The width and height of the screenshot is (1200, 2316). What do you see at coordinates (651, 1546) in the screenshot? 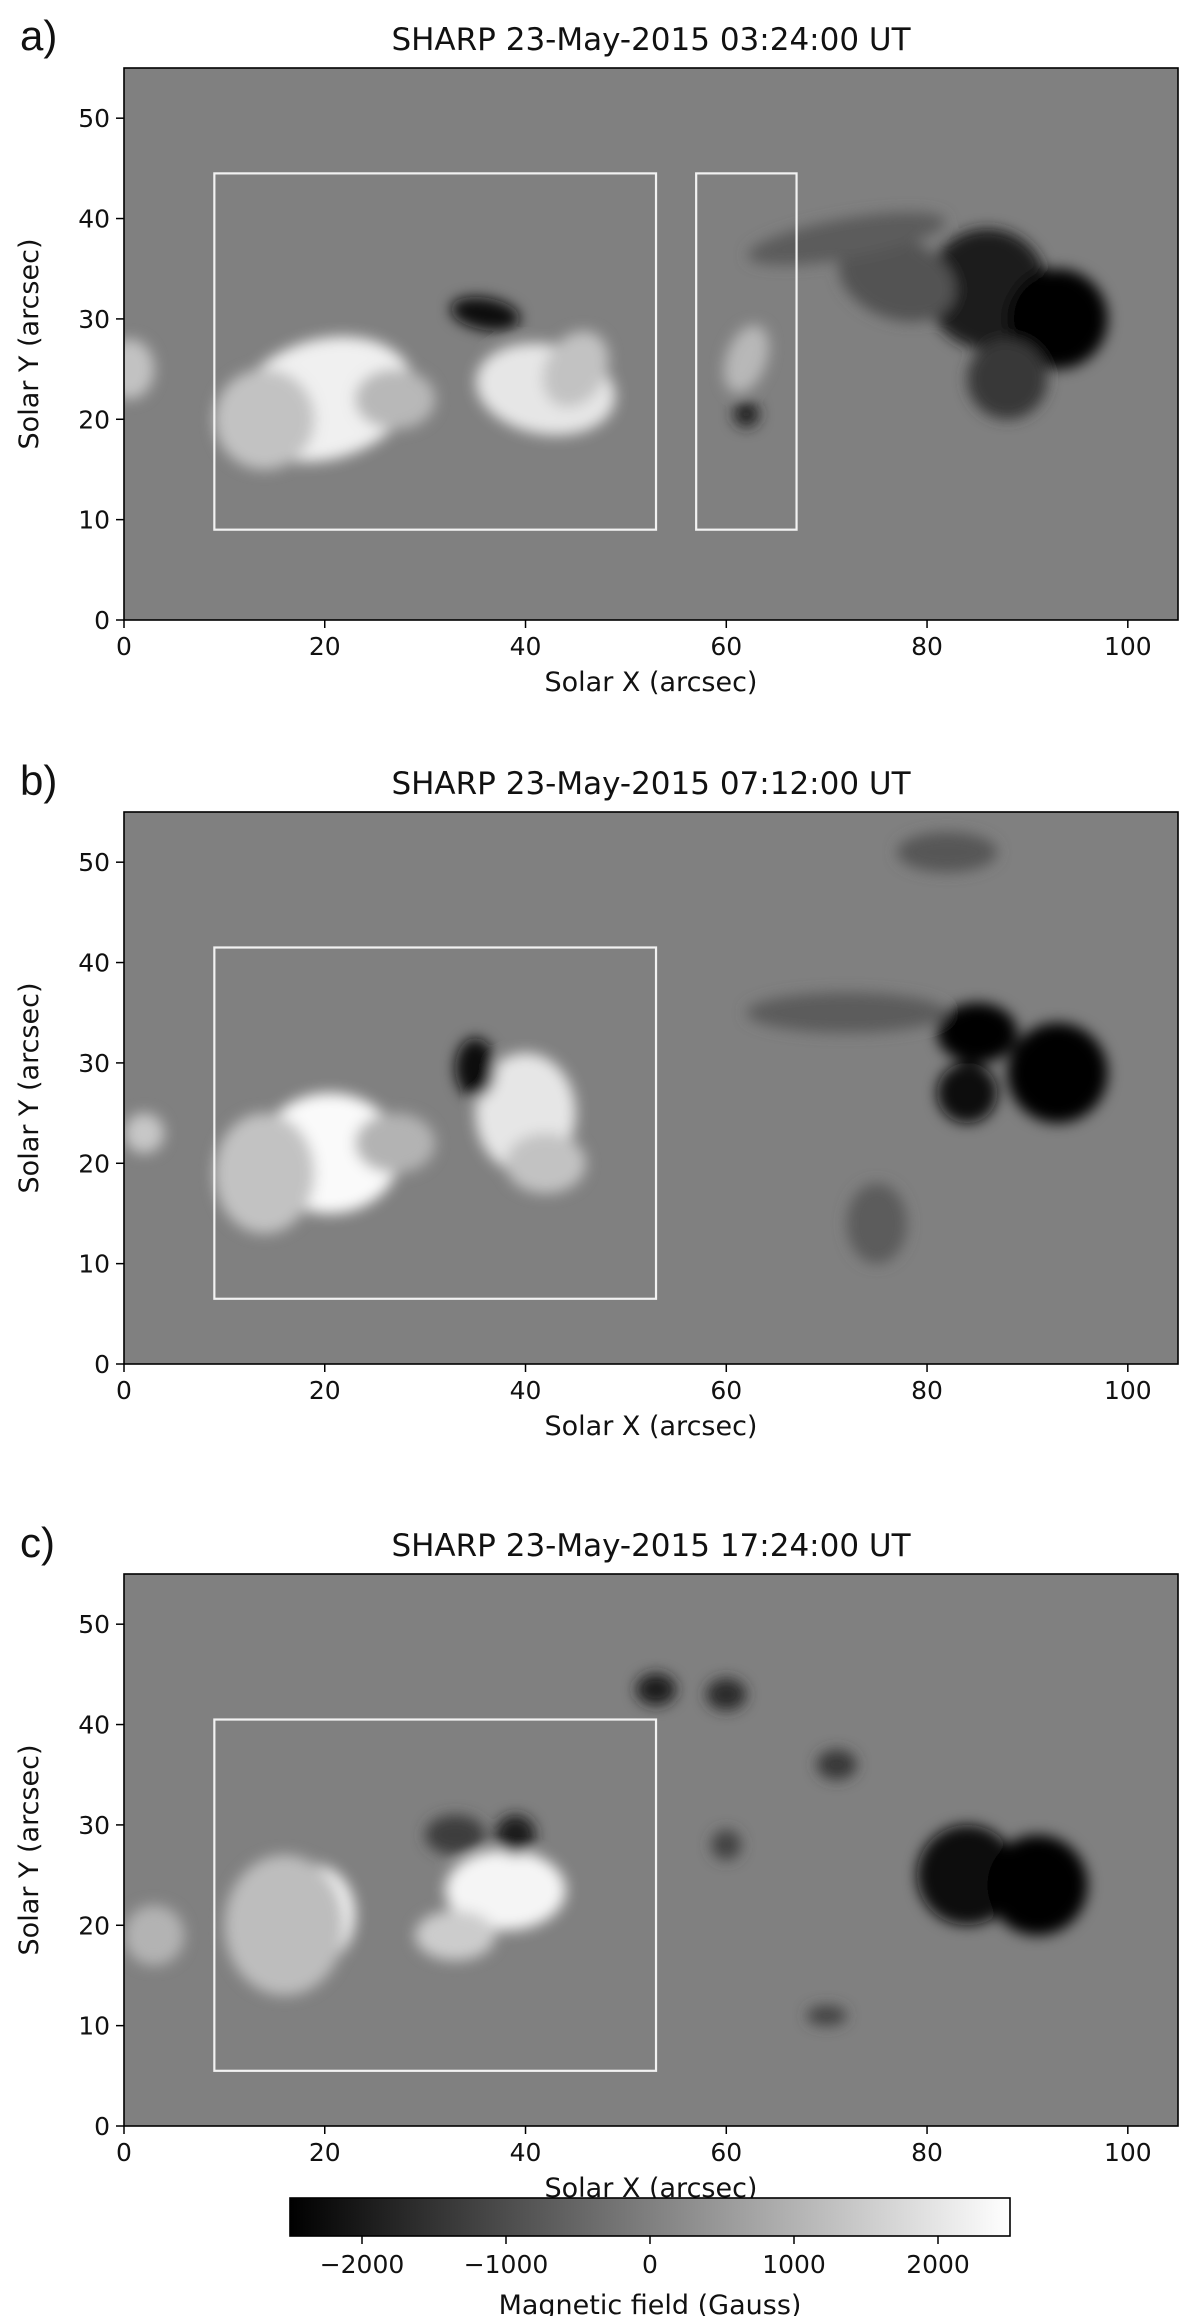
I see `panel-title: SHARP 23-May-2015 17:24:00 UT` at bounding box center [651, 1546].